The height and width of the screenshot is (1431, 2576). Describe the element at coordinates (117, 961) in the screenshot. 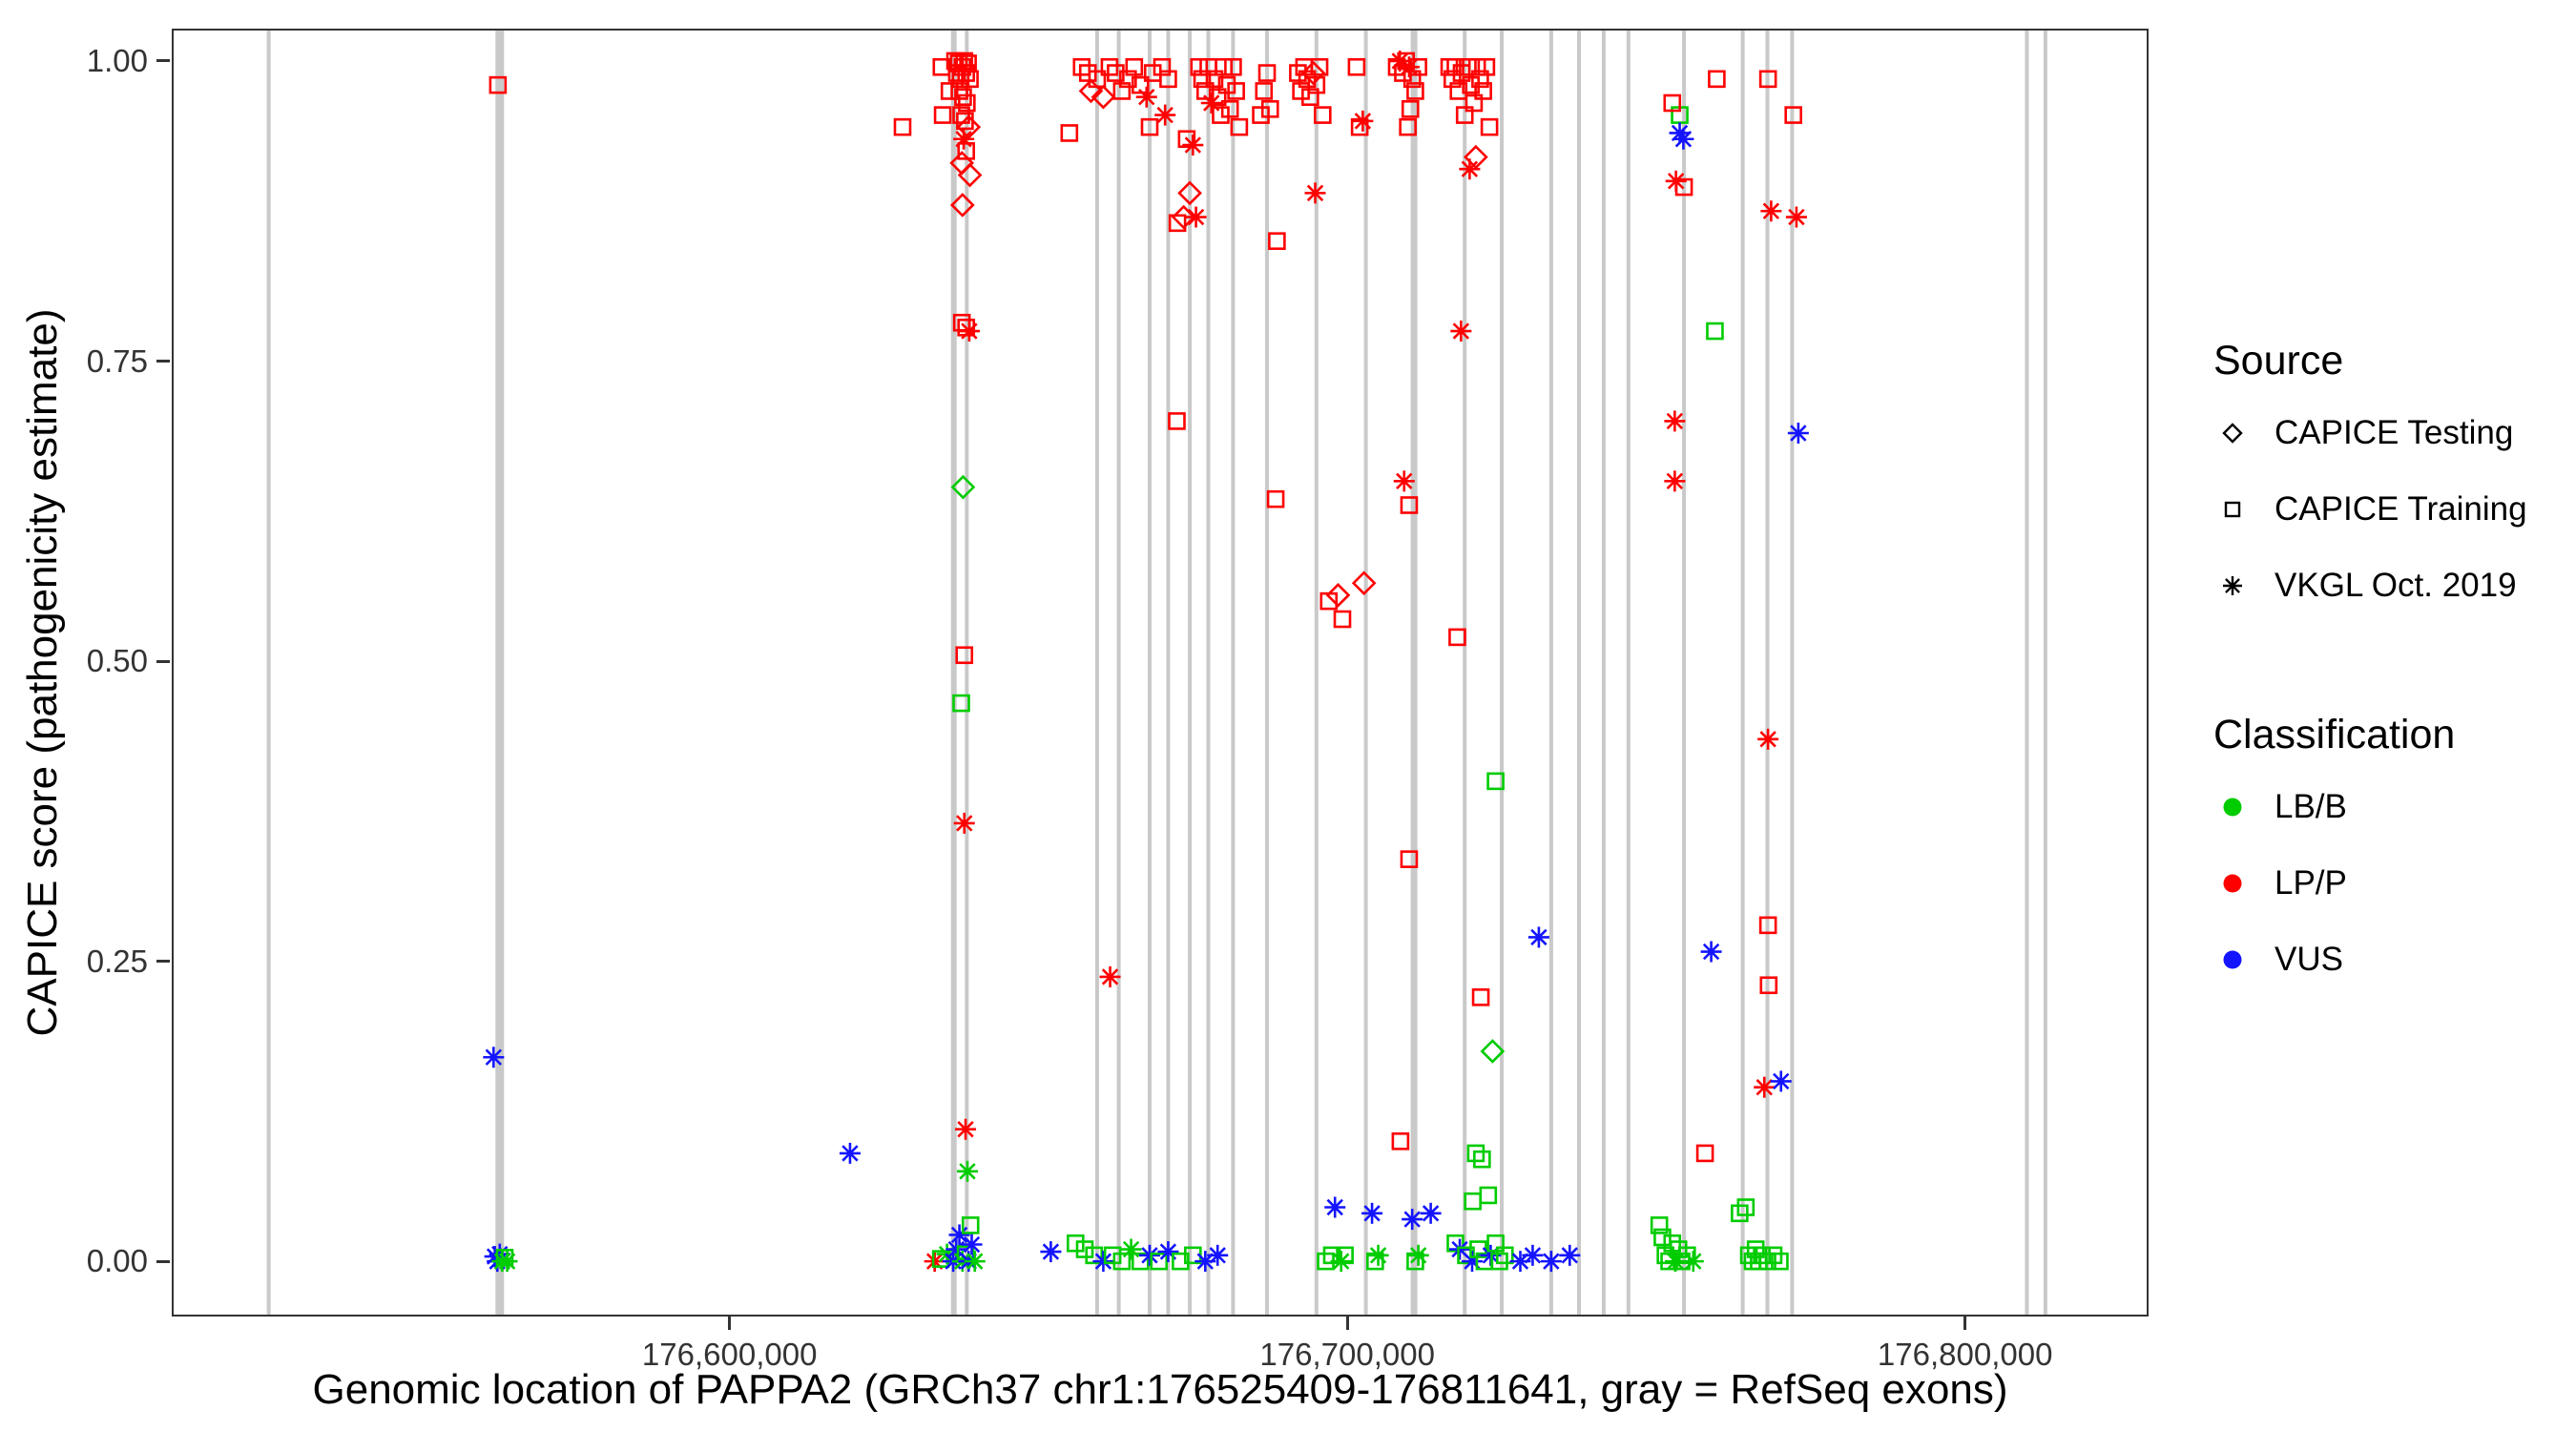

I see `y-tick-label: 0.25` at that location.